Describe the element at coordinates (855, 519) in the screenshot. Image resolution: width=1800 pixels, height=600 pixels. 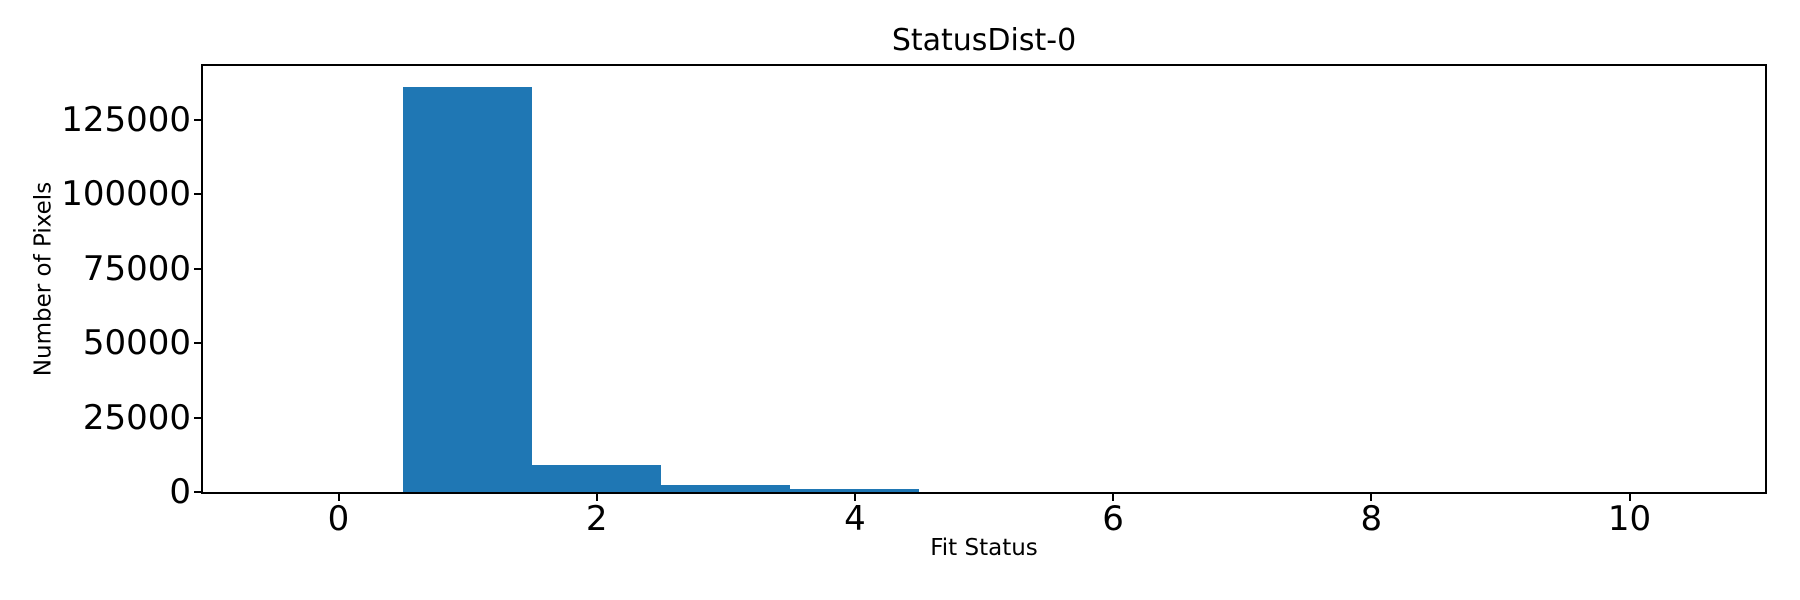
I see `x-tick-label: 4` at that location.